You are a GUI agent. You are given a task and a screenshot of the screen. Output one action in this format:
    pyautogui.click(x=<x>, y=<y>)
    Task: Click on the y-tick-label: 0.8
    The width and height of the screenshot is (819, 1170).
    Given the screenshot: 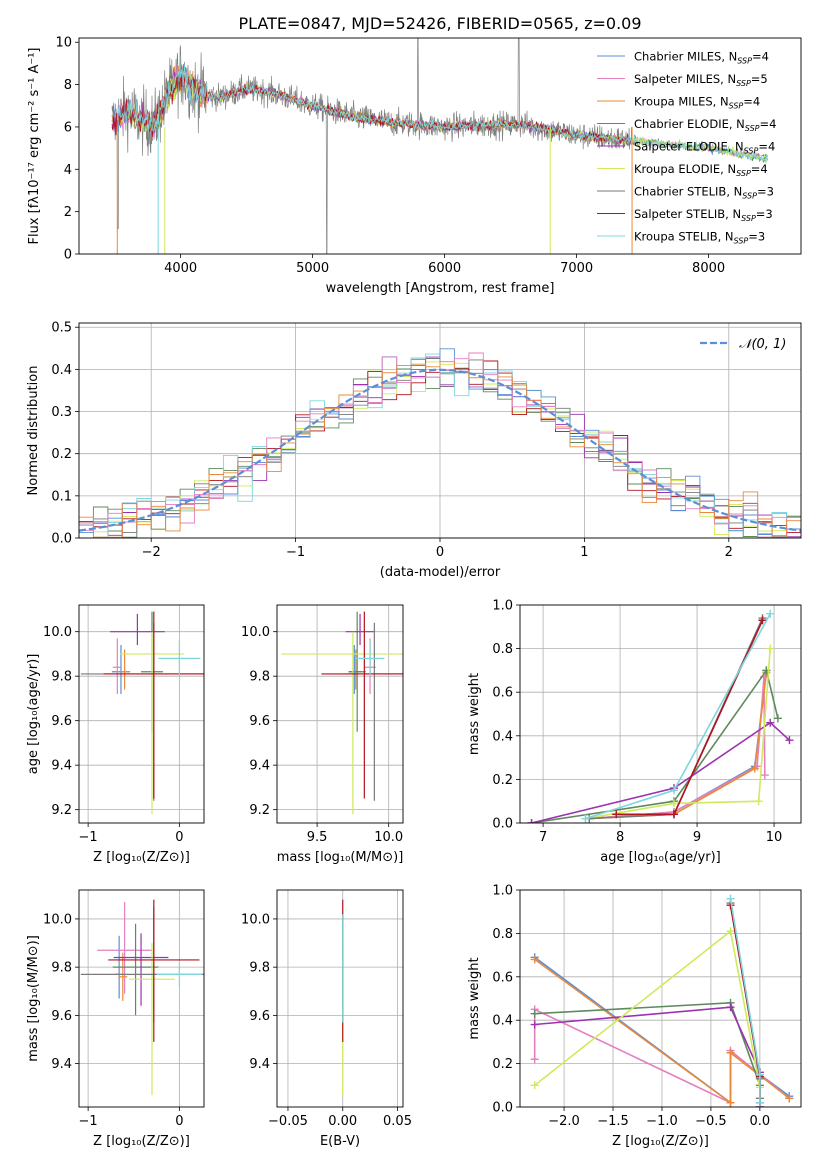 What is the action you would take?
    pyautogui.click(x=502, y=649)
    